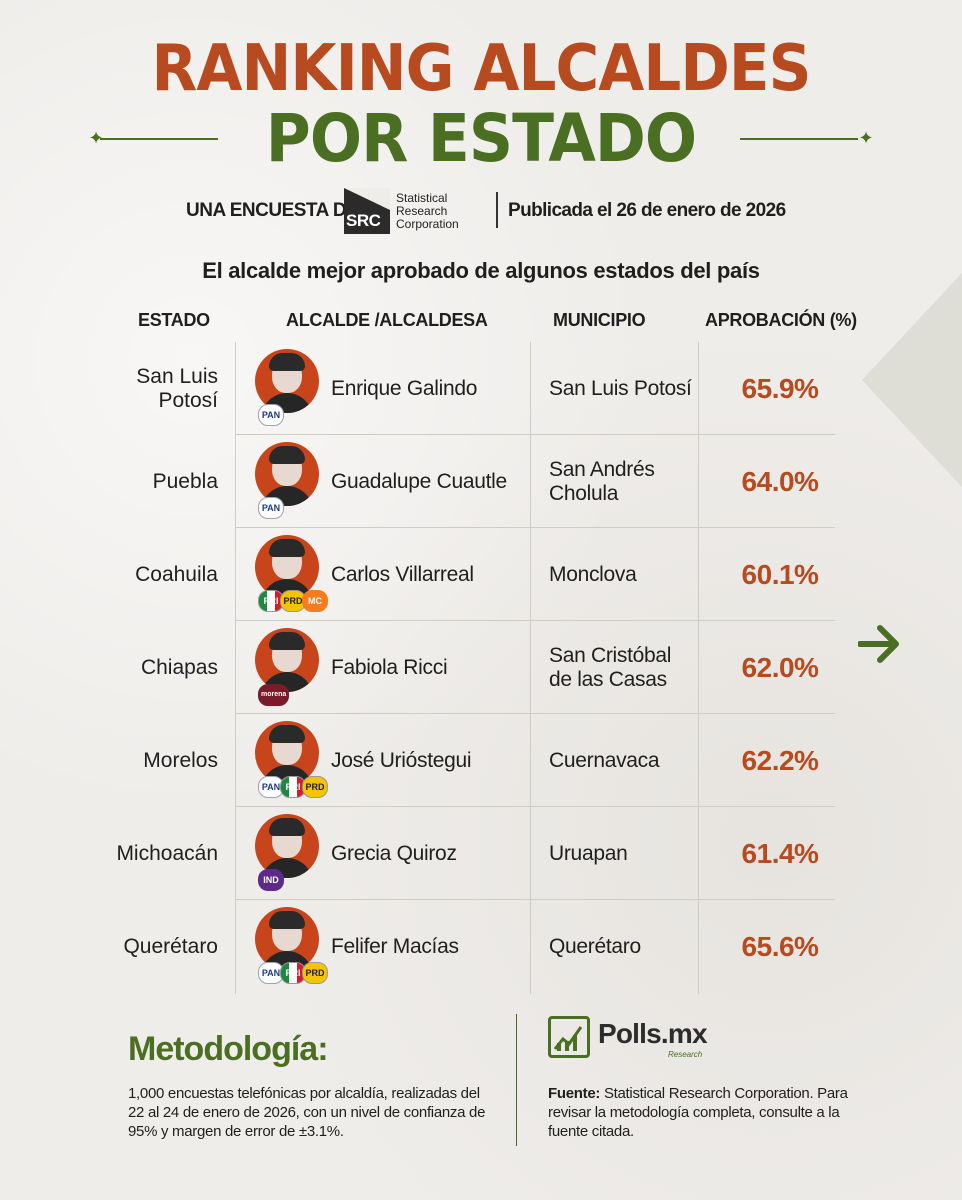 This screenshot has width=962, height=1200. Describe the element at coordinates (880, 644) in the screenshot. I see `arrow-right-icon` at that location.